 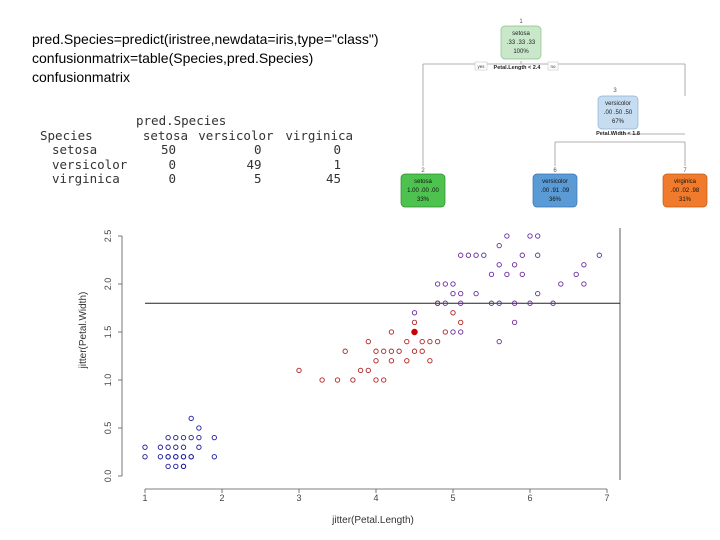 I want to click on node-probs: .00 .50 .50, so click(x=618, y=113).